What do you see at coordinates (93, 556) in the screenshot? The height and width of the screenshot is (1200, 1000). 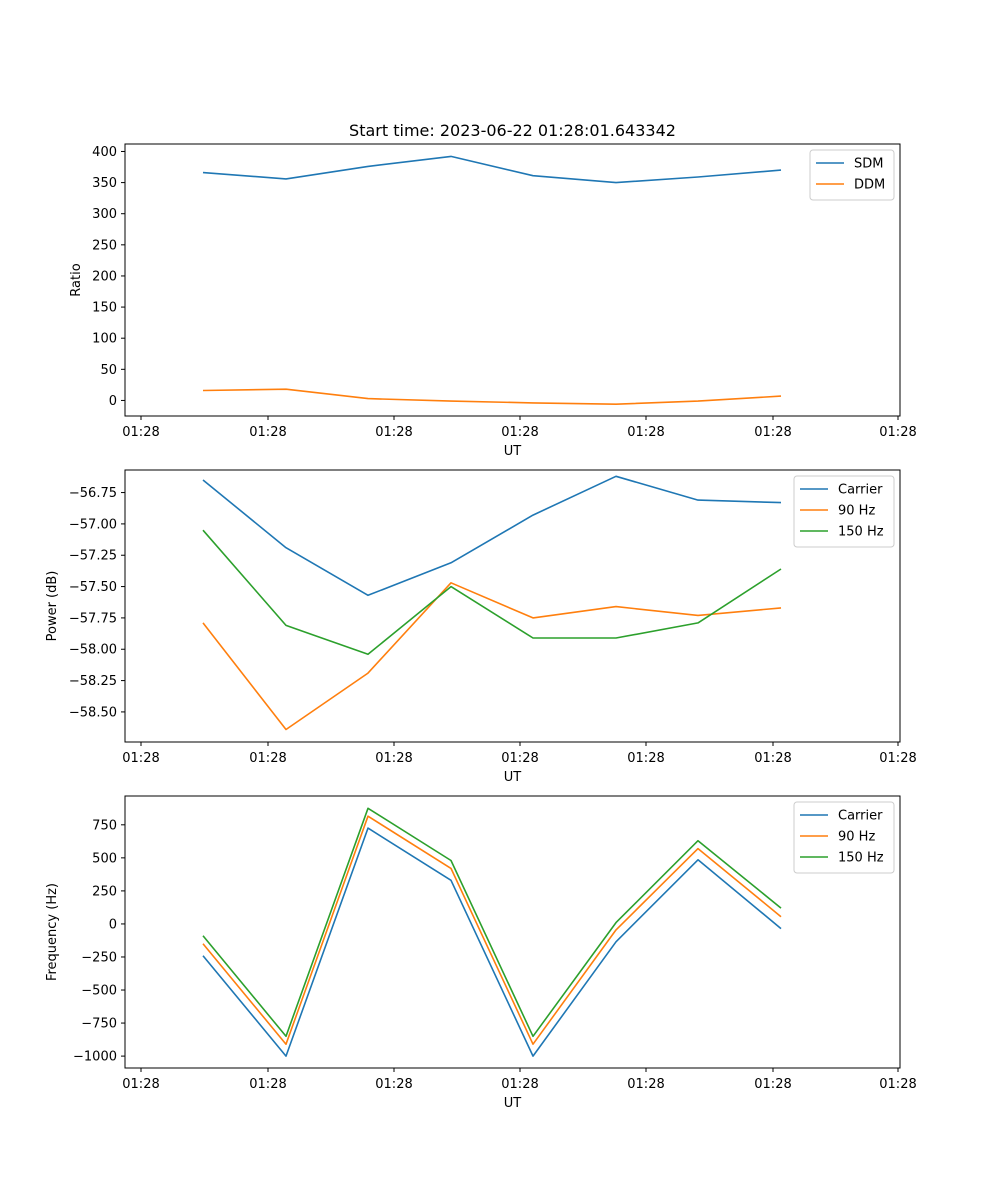 I see `y-tick-label: −57.25` at bounding box center [93, 556].